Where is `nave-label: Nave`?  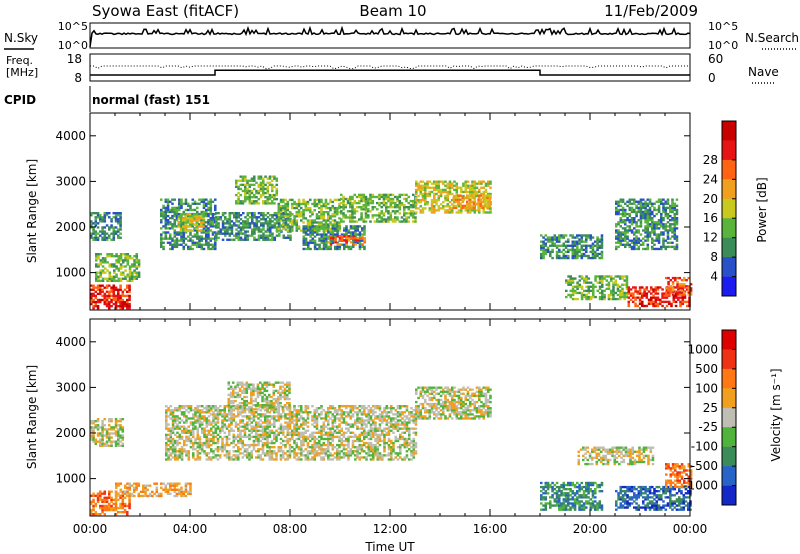
nave-label: Nave is located at coordinates (763, 72).